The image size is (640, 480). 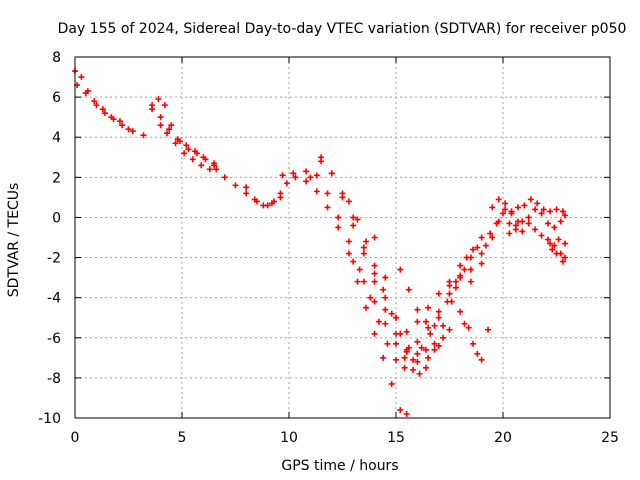 What do you see at coordinates (54, 339) in the screenshot?
I see `y-tick-label: -6` at bounding box center [54, 339].